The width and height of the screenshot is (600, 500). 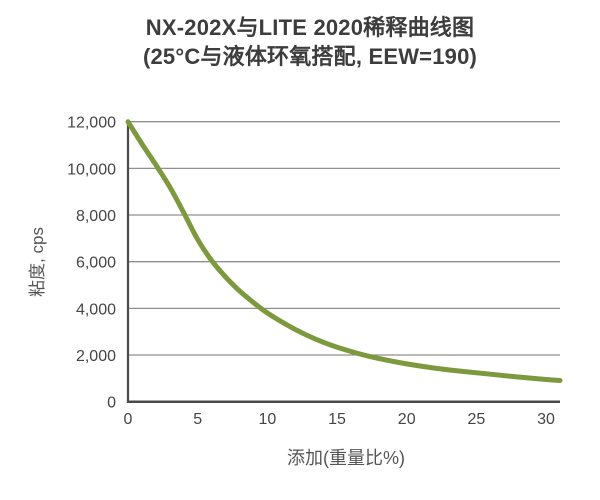 I want to click on x-tick-label-30: 30, so click(x=546, y=419).